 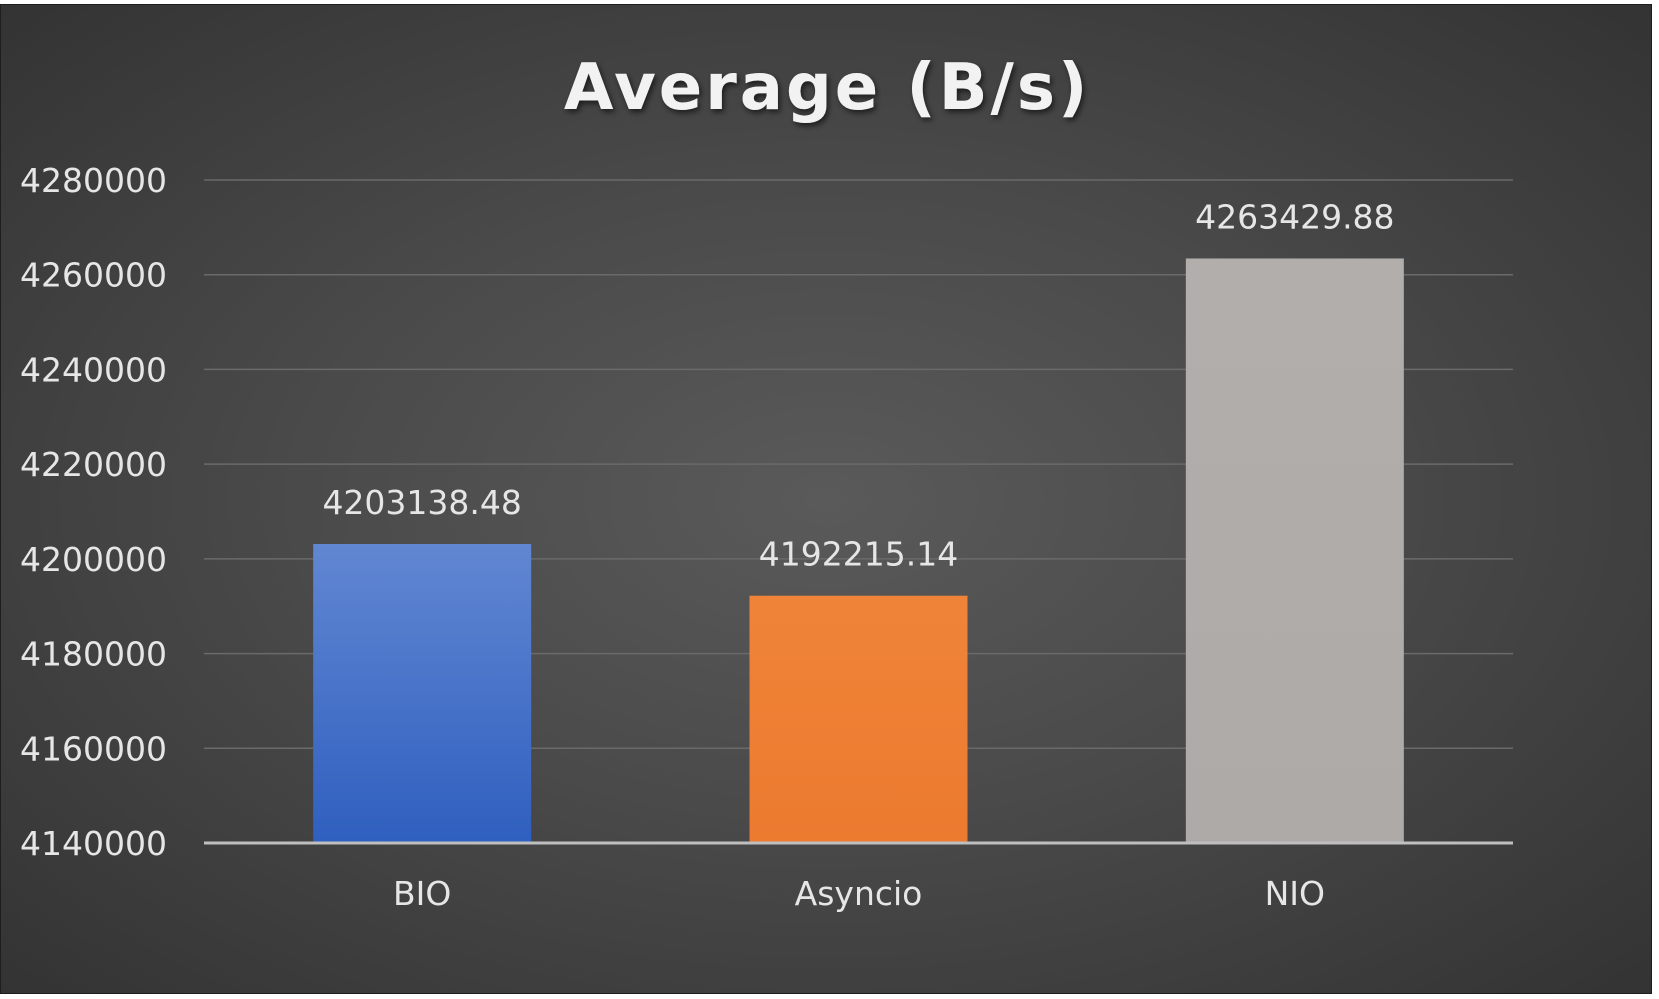 I want to click on y-tick-label: 4200000, so click(x=93, y=559).